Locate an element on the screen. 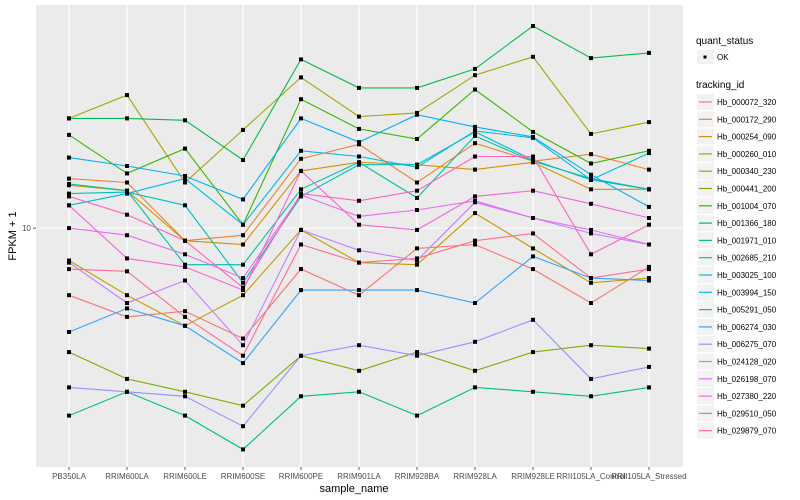 The width and height of the screenshot is (800, 500). x-tick-label: RRII105LA_Control is located at coordinates (591, 476).